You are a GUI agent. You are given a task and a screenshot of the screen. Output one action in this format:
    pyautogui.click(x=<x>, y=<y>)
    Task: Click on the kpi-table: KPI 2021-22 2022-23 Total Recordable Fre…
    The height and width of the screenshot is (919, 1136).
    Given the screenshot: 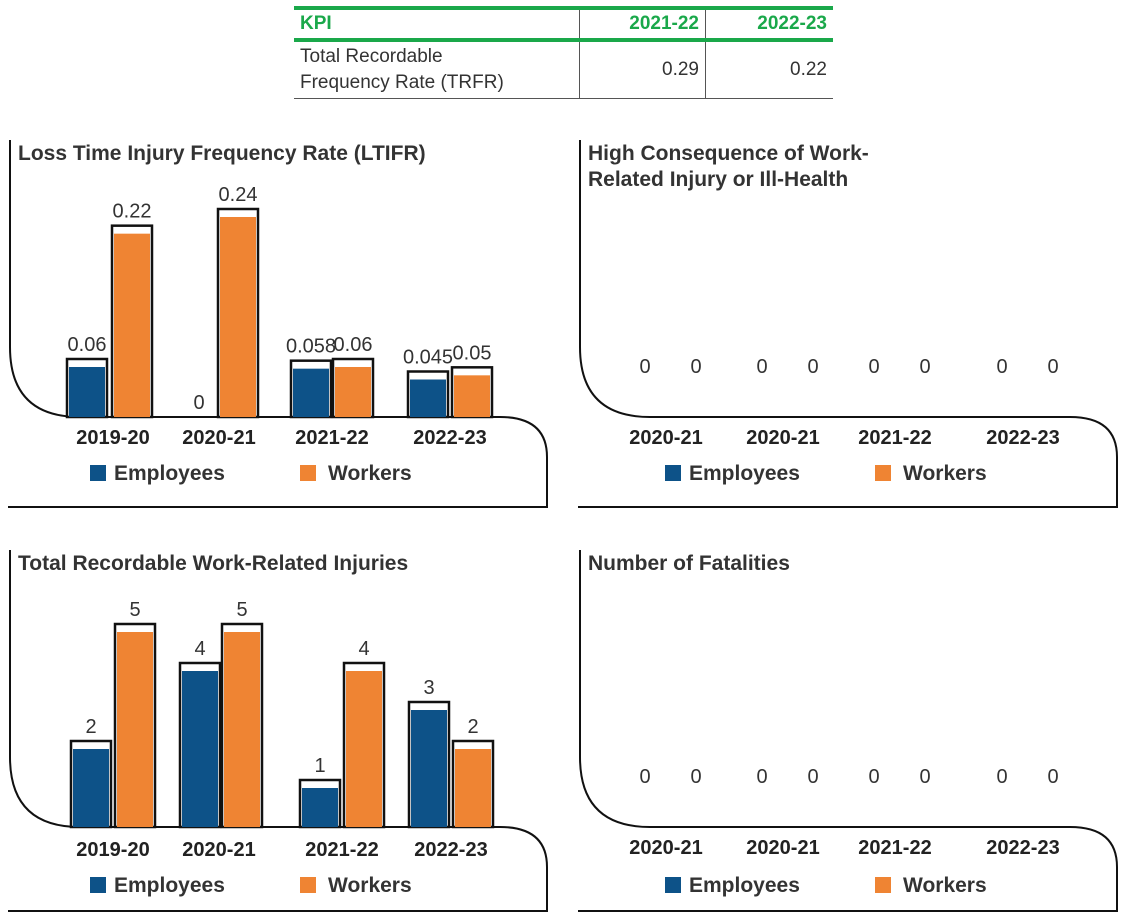 What is the action you would take?
    pyautogui.click(x=563, y=52)
    